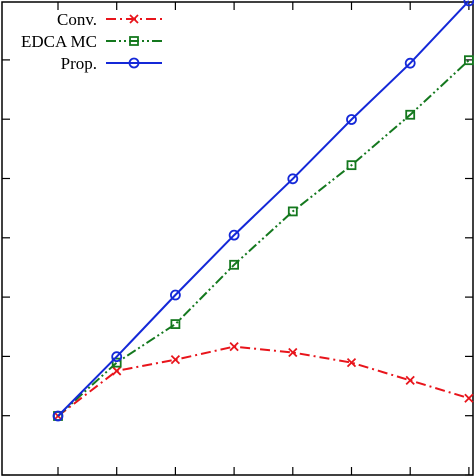 The image size is (474, 476). Describe the element at coordinates (59, 41) in the screenshot. I see `legend-label: EDCA MC` at that location.